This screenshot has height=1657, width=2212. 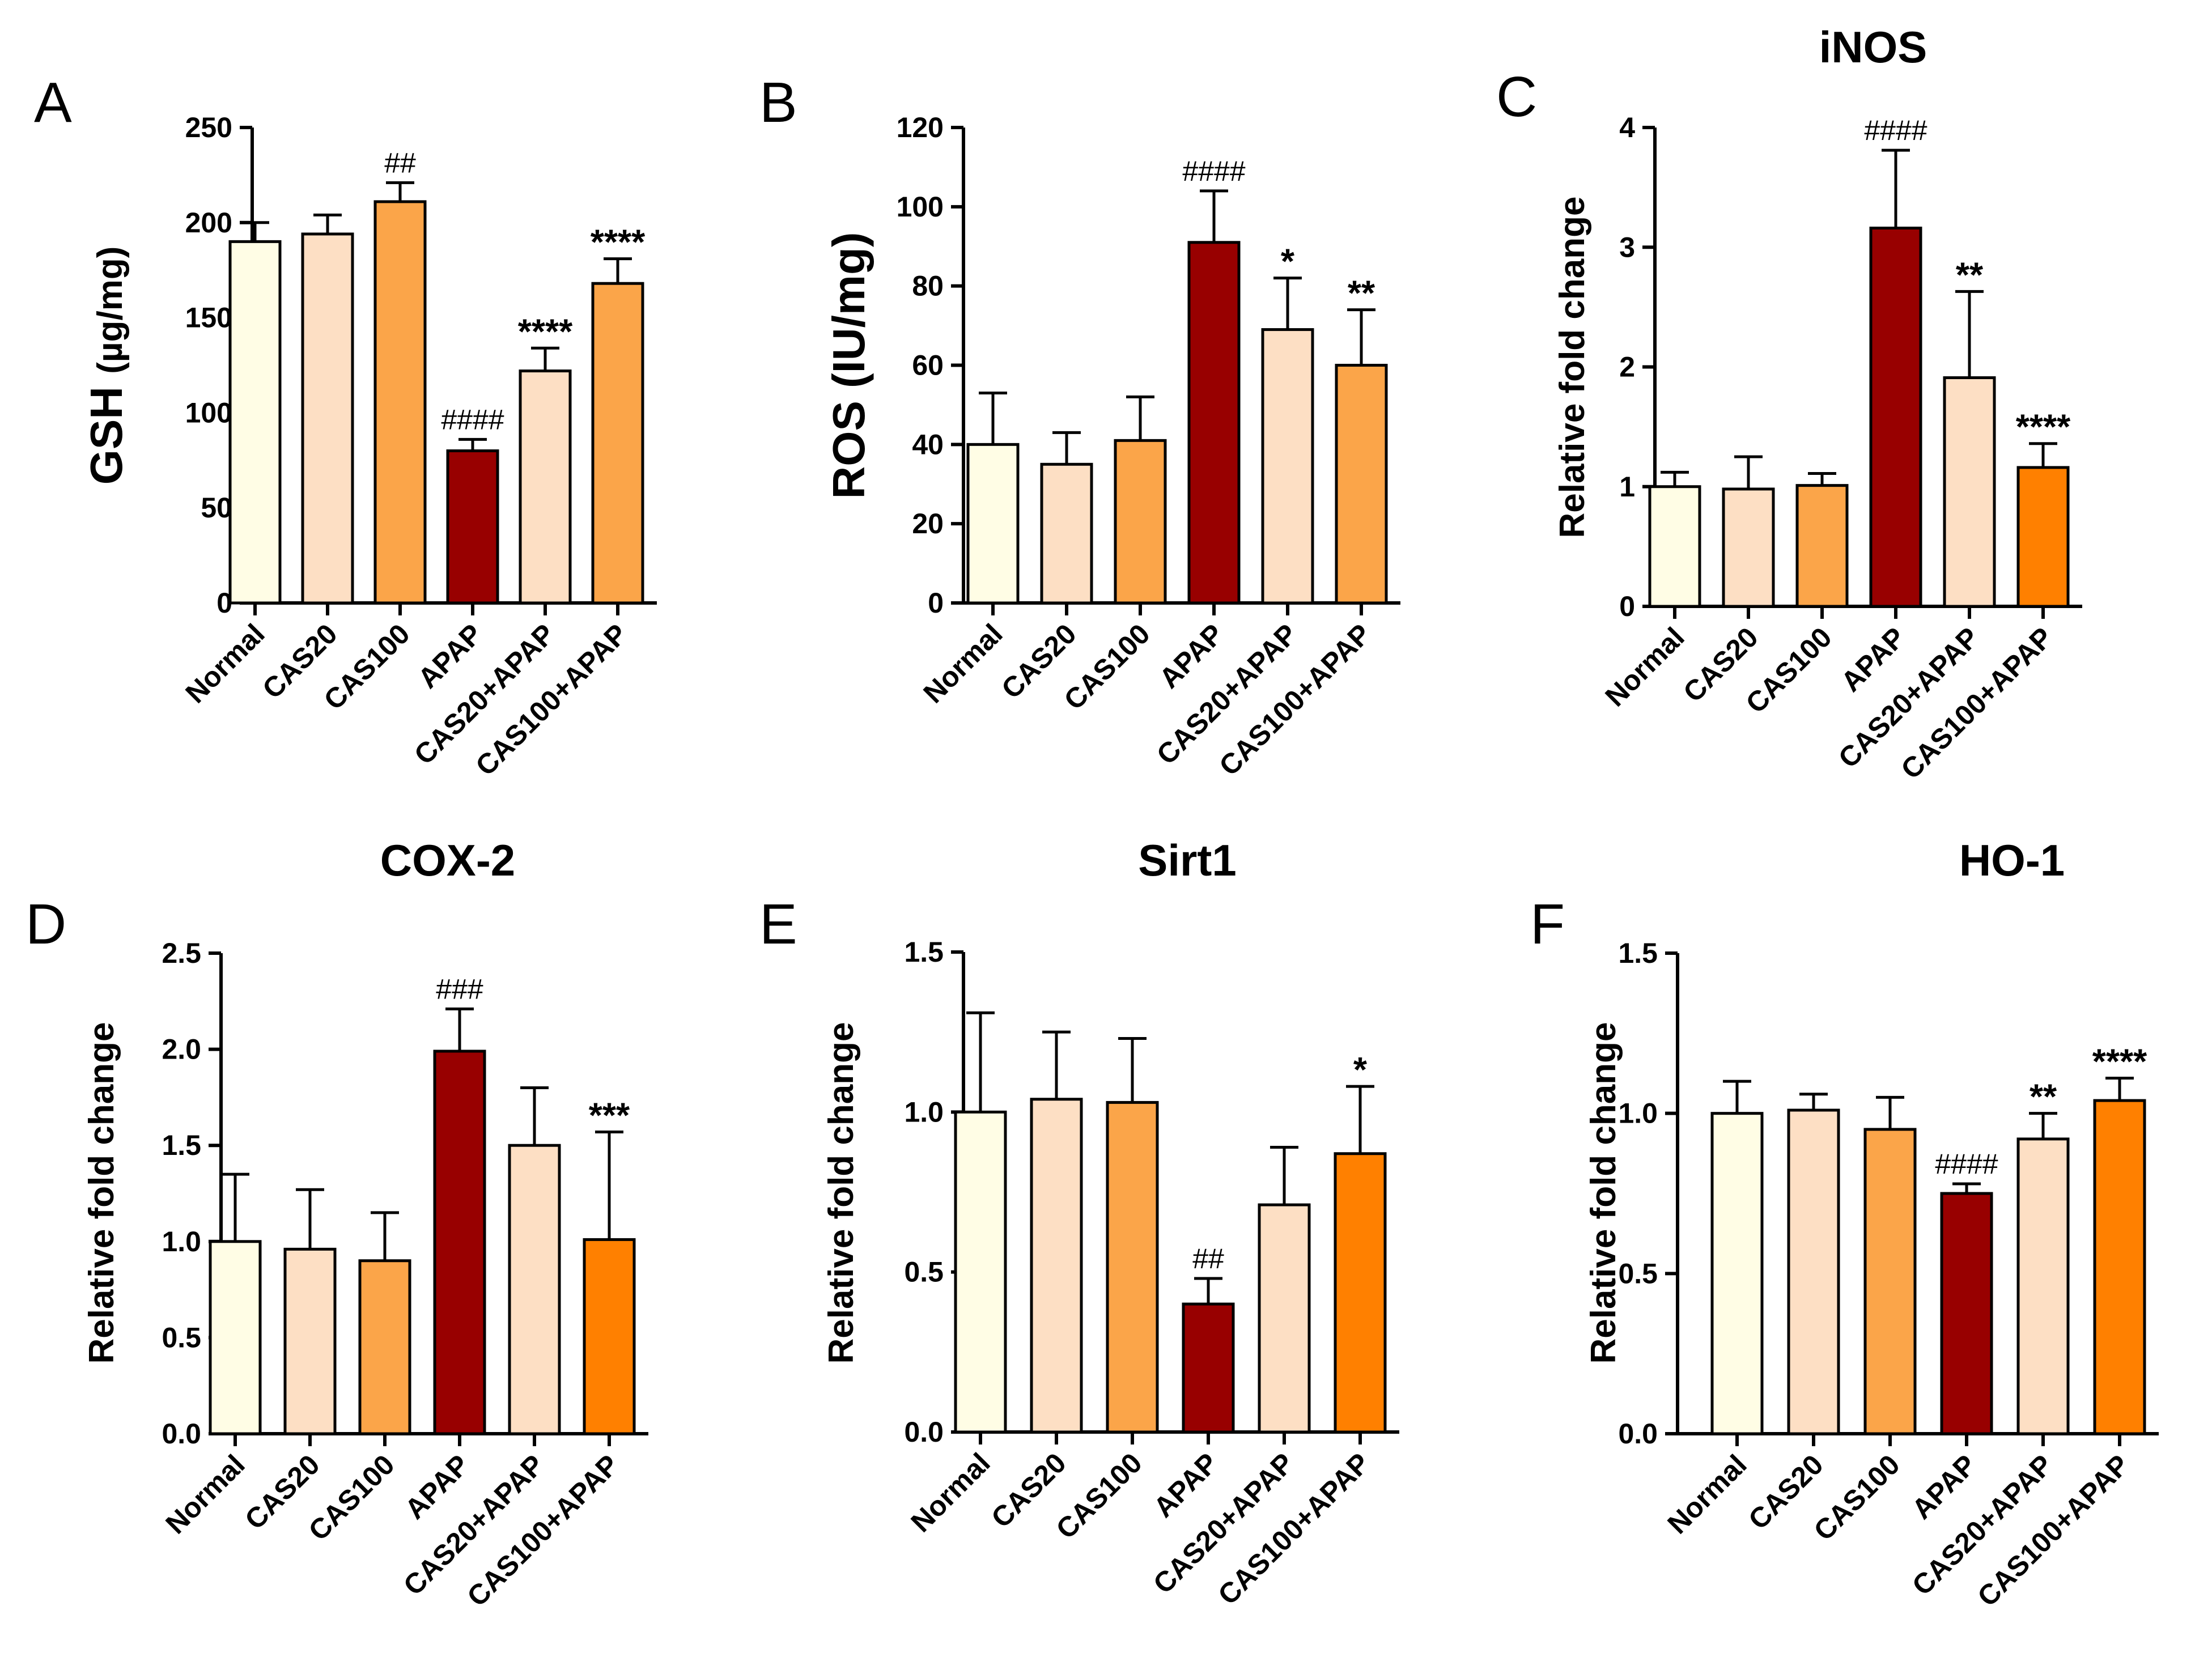 What do you see at coordinates (1627, 367) in the screenshot?
I see `y-tick-label: 2` at bounding box center [1627, 367].